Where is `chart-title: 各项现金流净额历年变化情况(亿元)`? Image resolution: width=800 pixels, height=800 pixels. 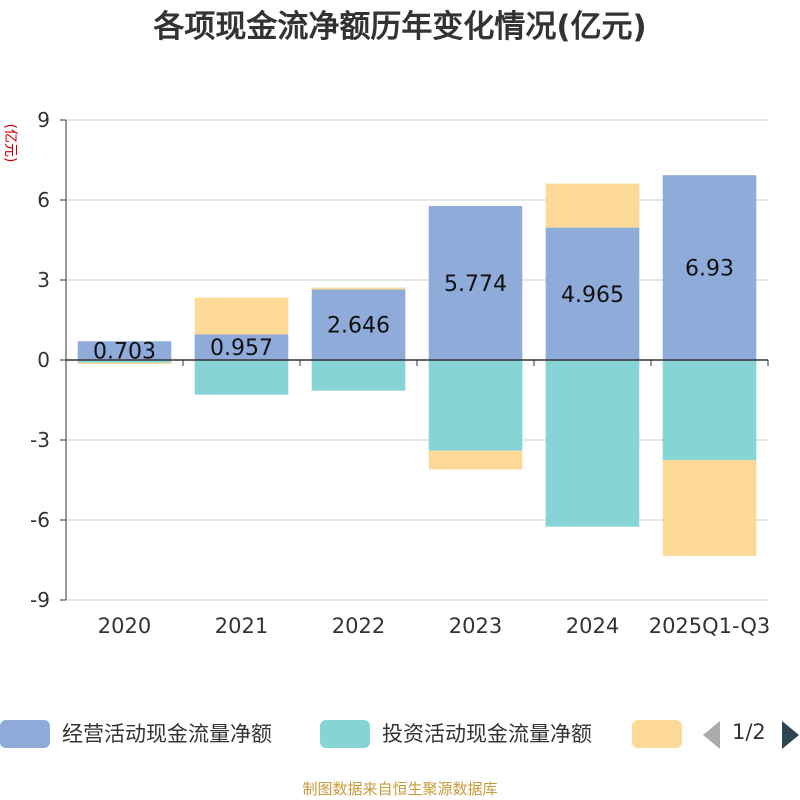
chart-title: 各项现金流净额历年变化情况(亿元) is located at coordinates (400, 27).